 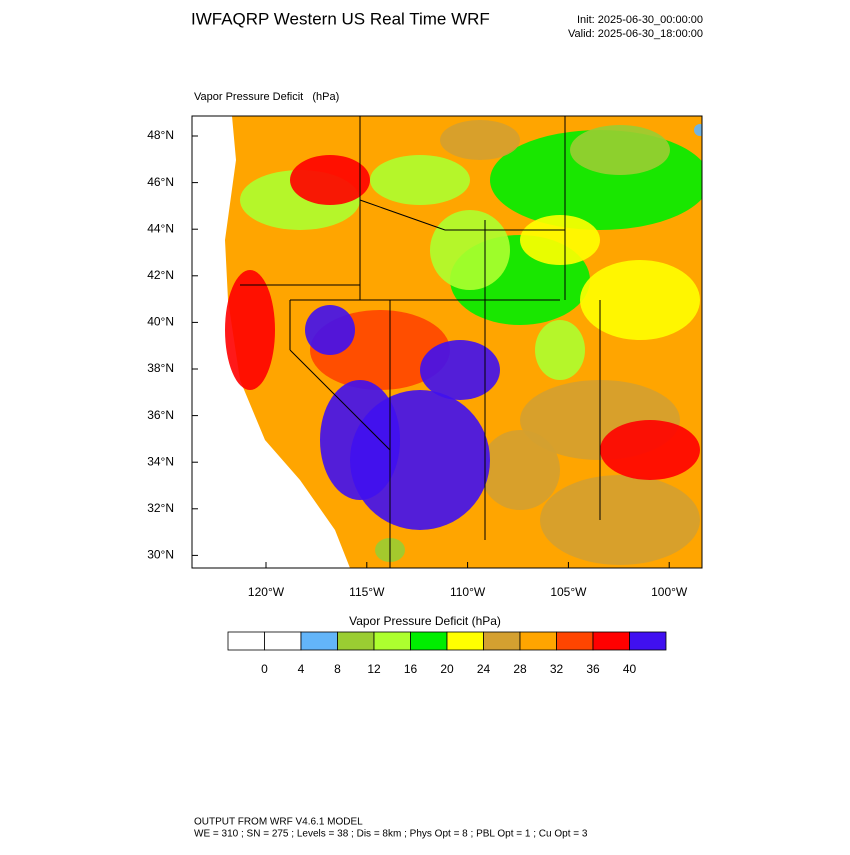 What do you see at coordinates (640, 20) in the screenshot?
I see `init-time: Init: 2025-06-30_00:00:00` at bounding box center [640, 20].